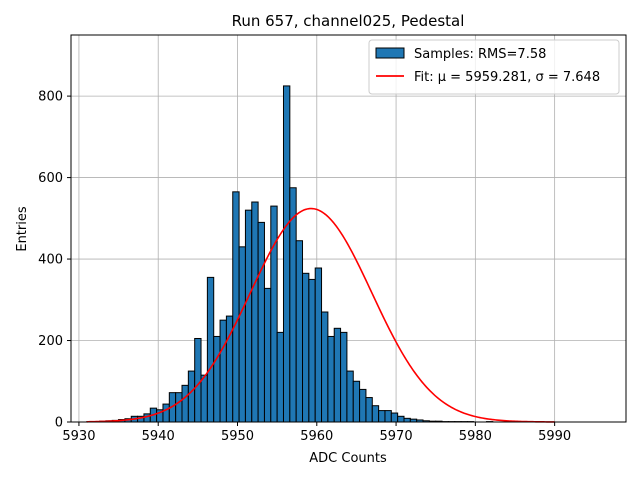 Image resolution: width=640 pixels, height=480 pixels. Describe the element at coordinates (396, 436) in the screenshot. I see `x-tick-label: 5970` at that location.